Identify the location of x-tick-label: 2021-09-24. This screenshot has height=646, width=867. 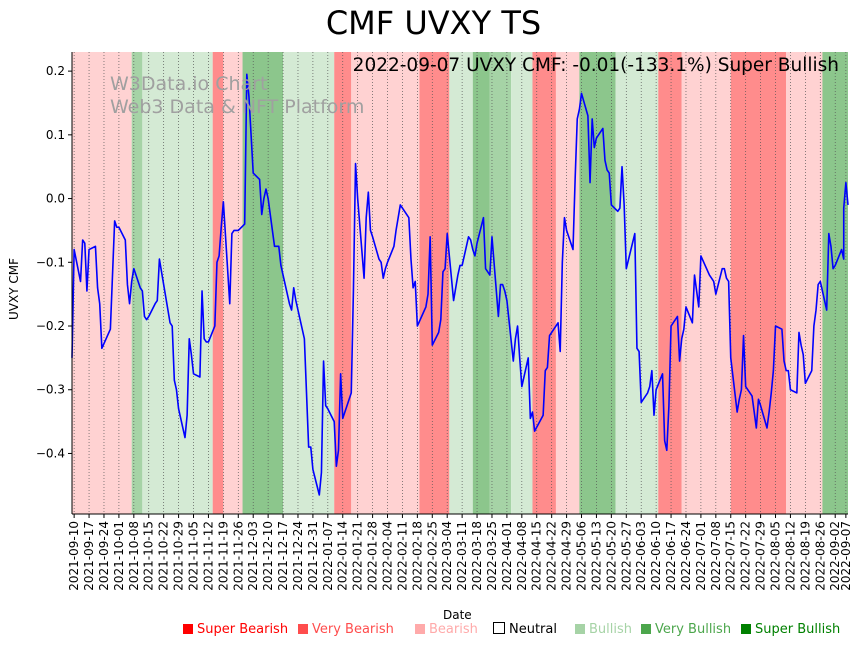
(104, 556).